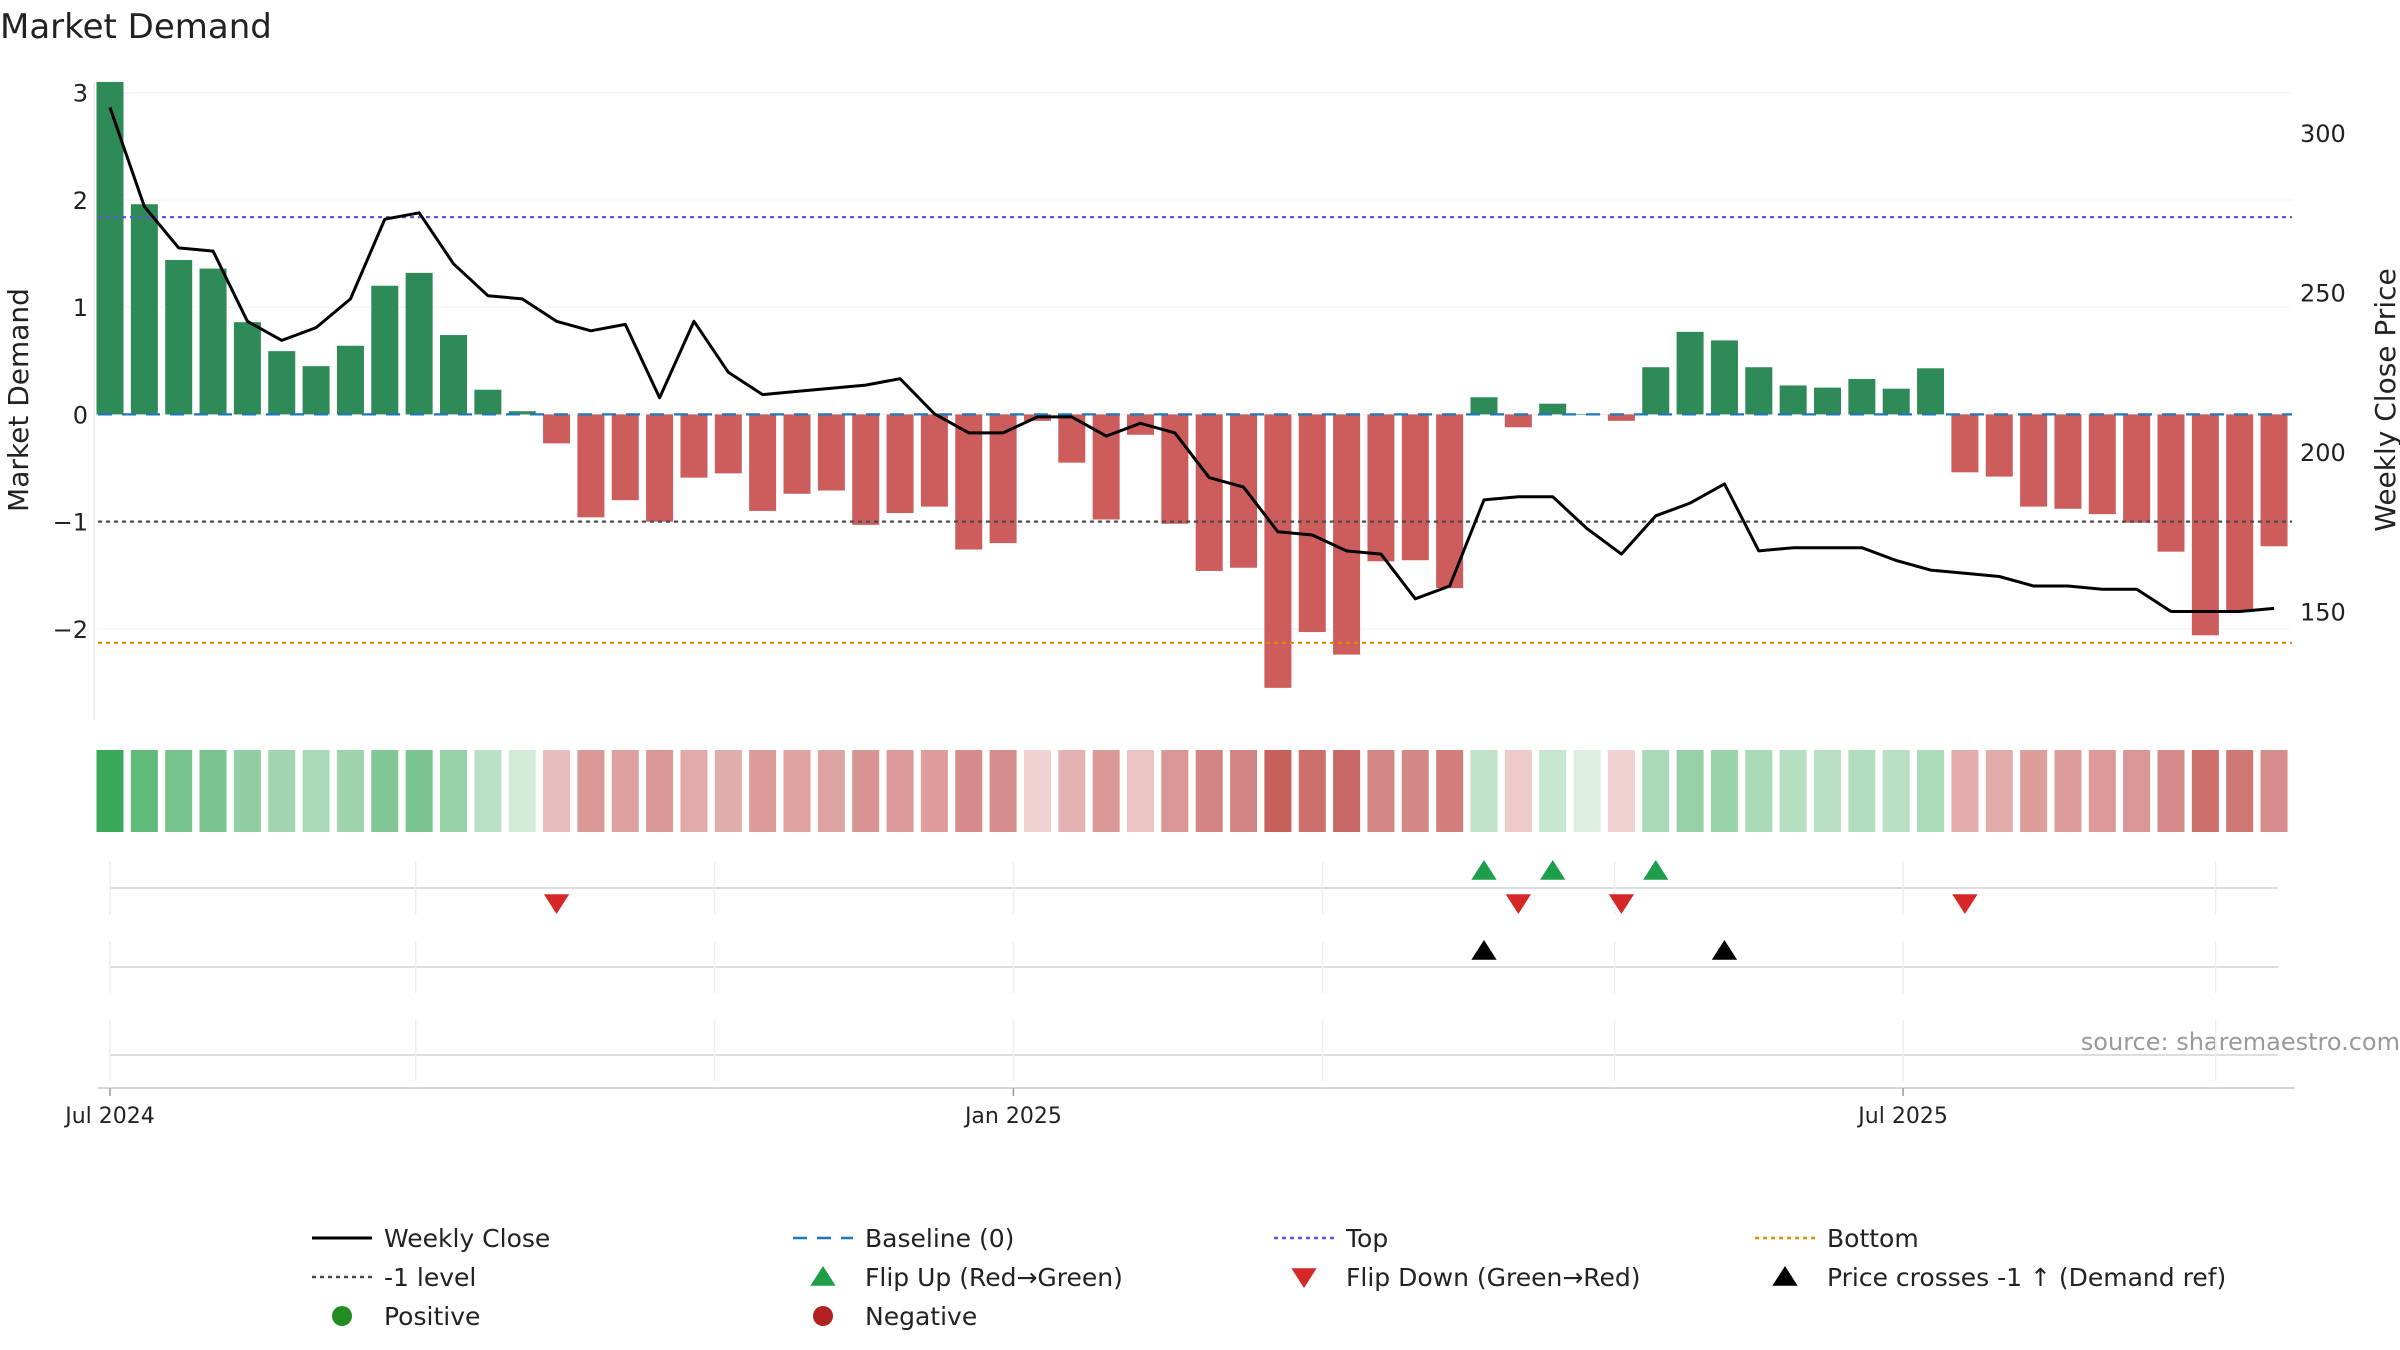 This screenshot has height=1350, width=2400. Describe the element at coordinates (921, 1316) in the screenshot. I see `legend-label: Negative` at that location.